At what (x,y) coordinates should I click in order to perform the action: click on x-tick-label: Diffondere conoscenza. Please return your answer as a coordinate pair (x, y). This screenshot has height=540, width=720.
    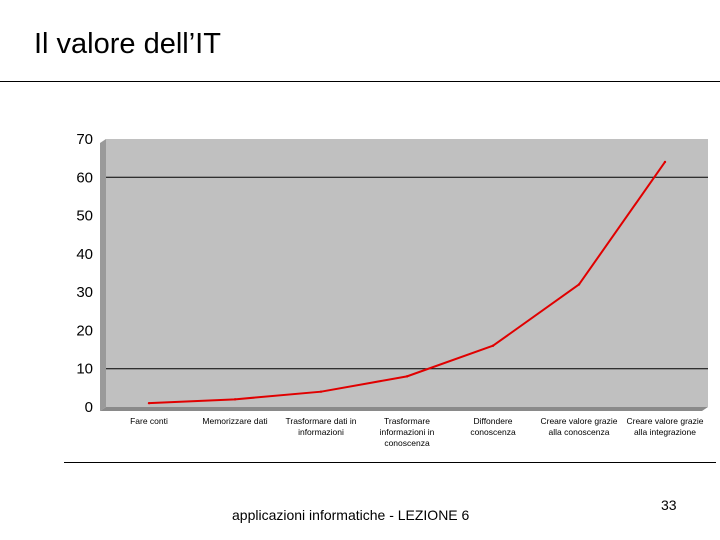
    Looking at the image, I should click on (493, 426).